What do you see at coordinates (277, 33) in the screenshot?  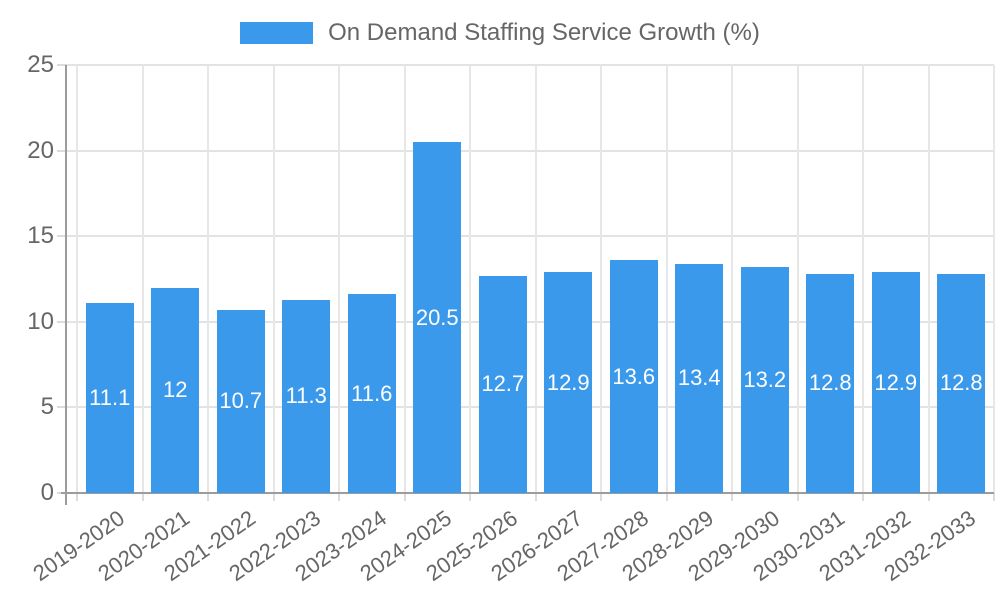 I see `legend-swatch-icon` at bounding box center [277, 33].